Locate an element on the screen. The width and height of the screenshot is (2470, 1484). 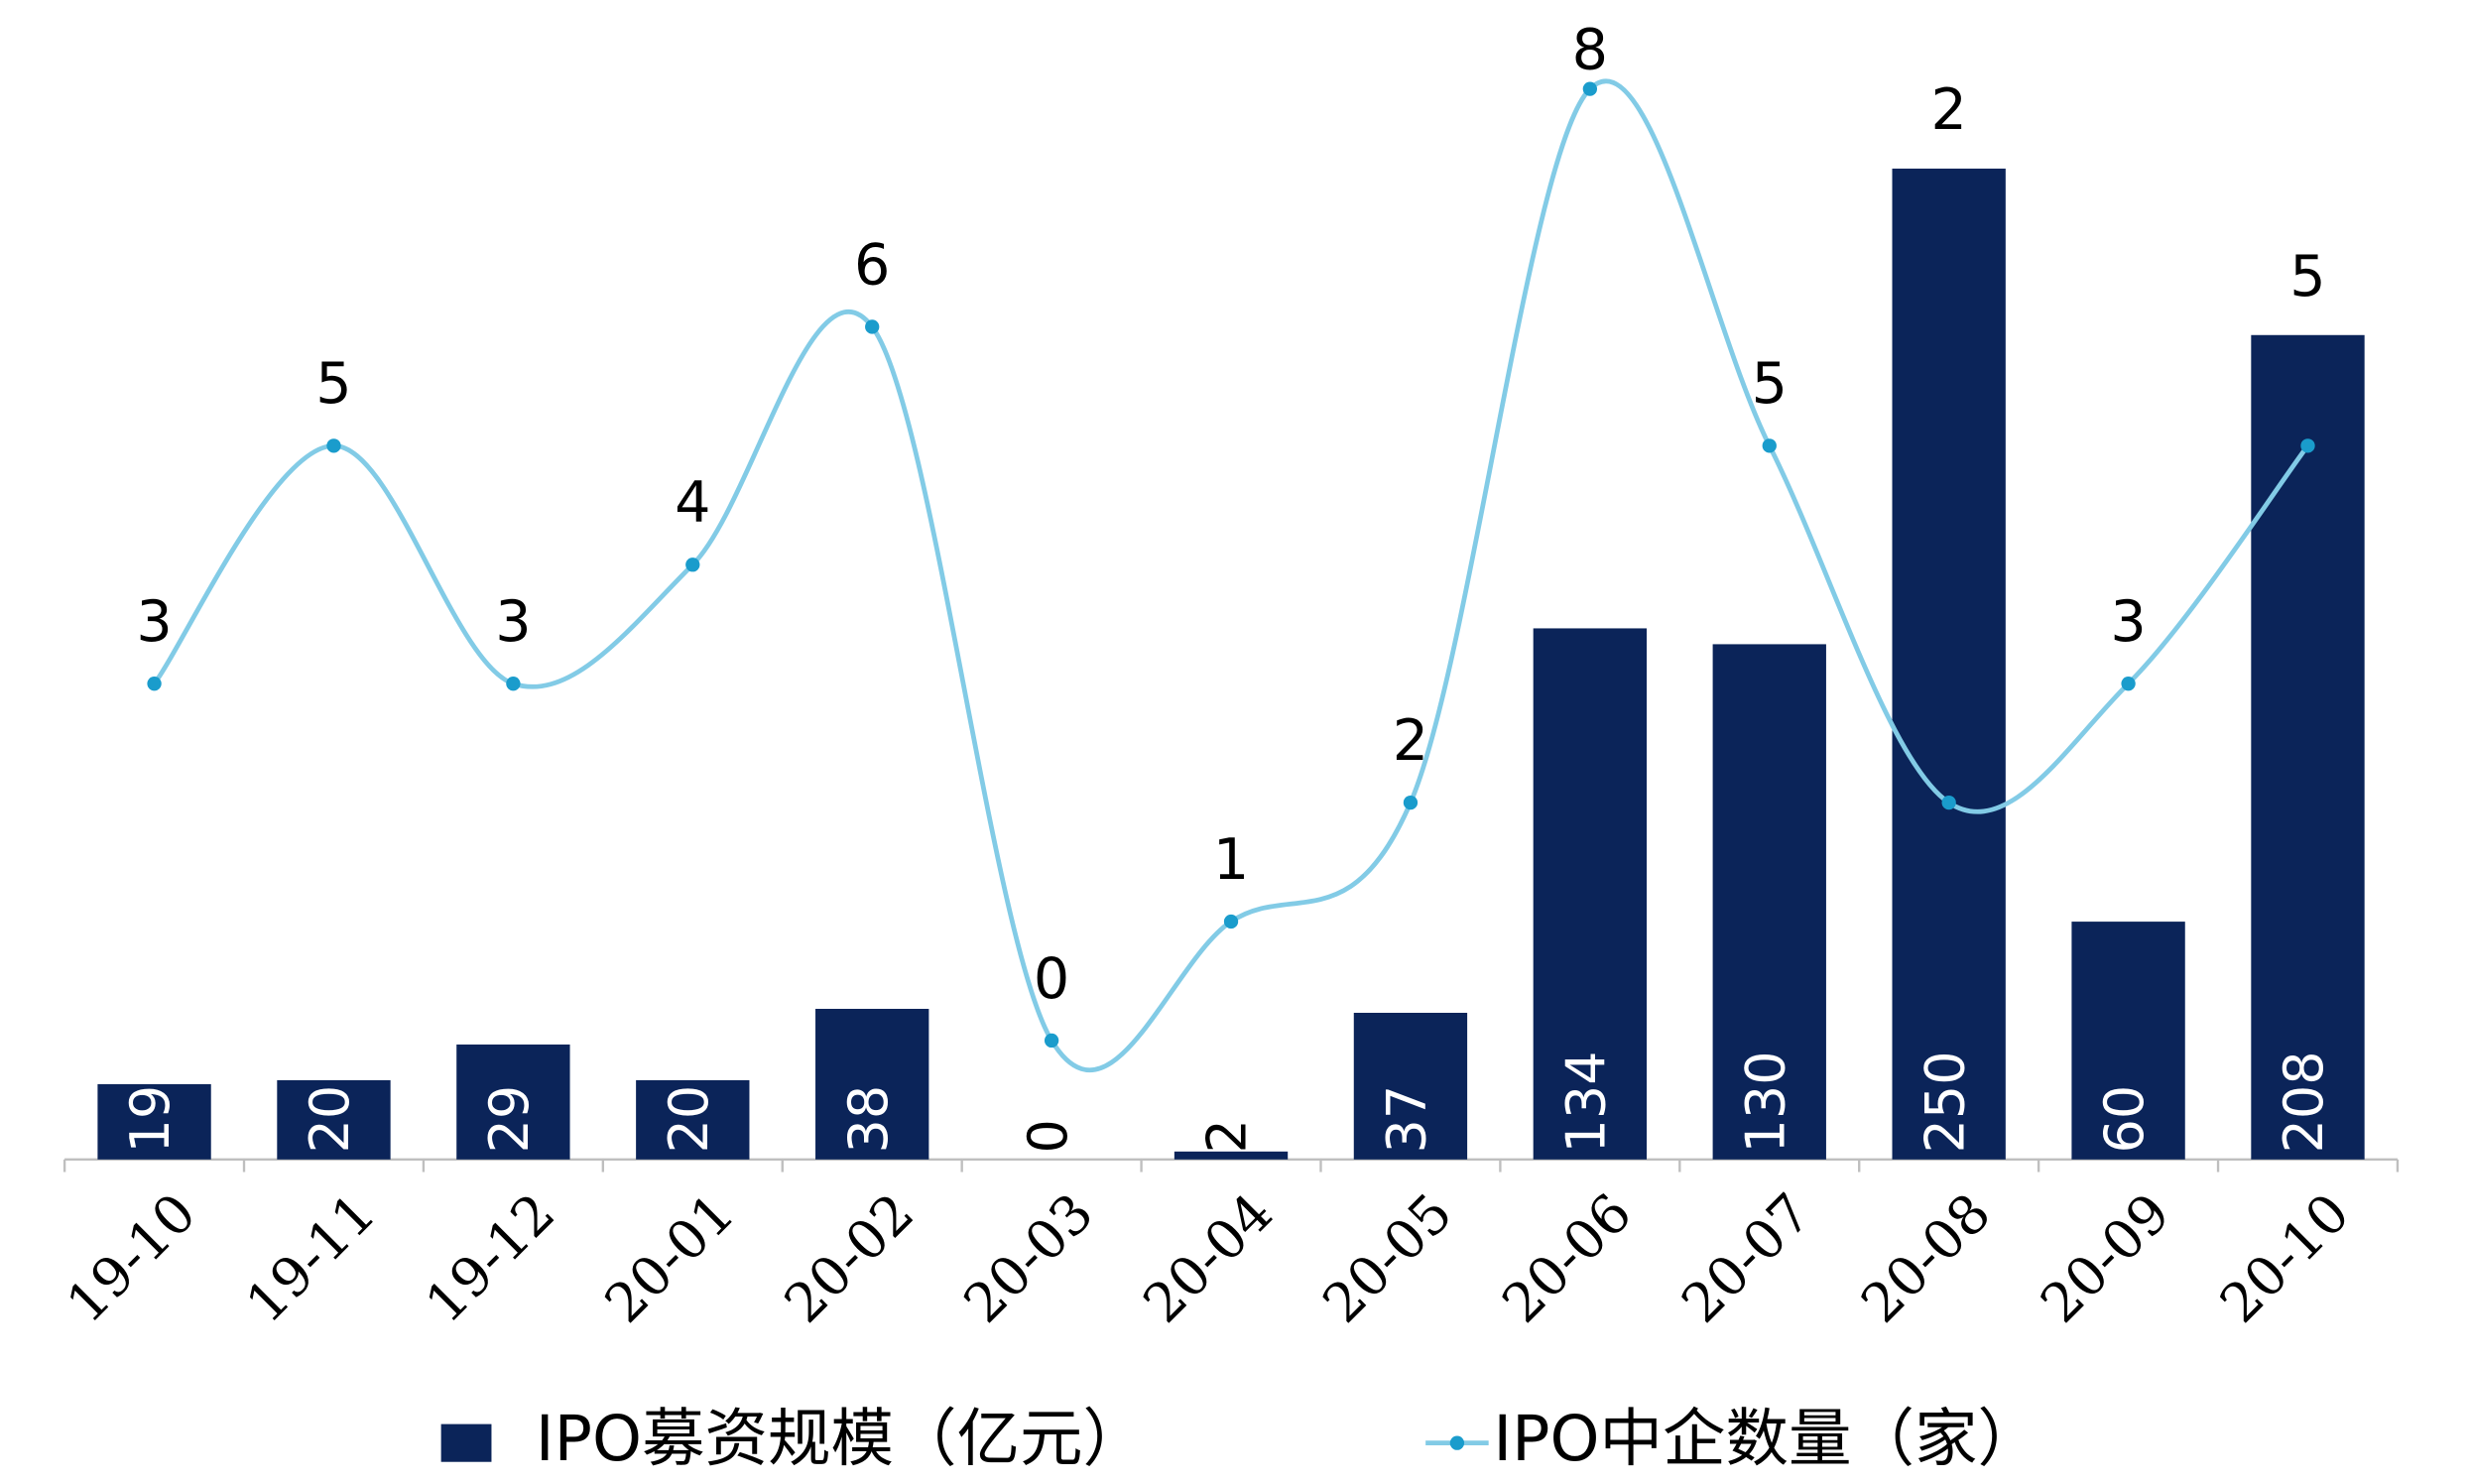
x-tick-label: 20-01 is located at coordinates (670, 1258).